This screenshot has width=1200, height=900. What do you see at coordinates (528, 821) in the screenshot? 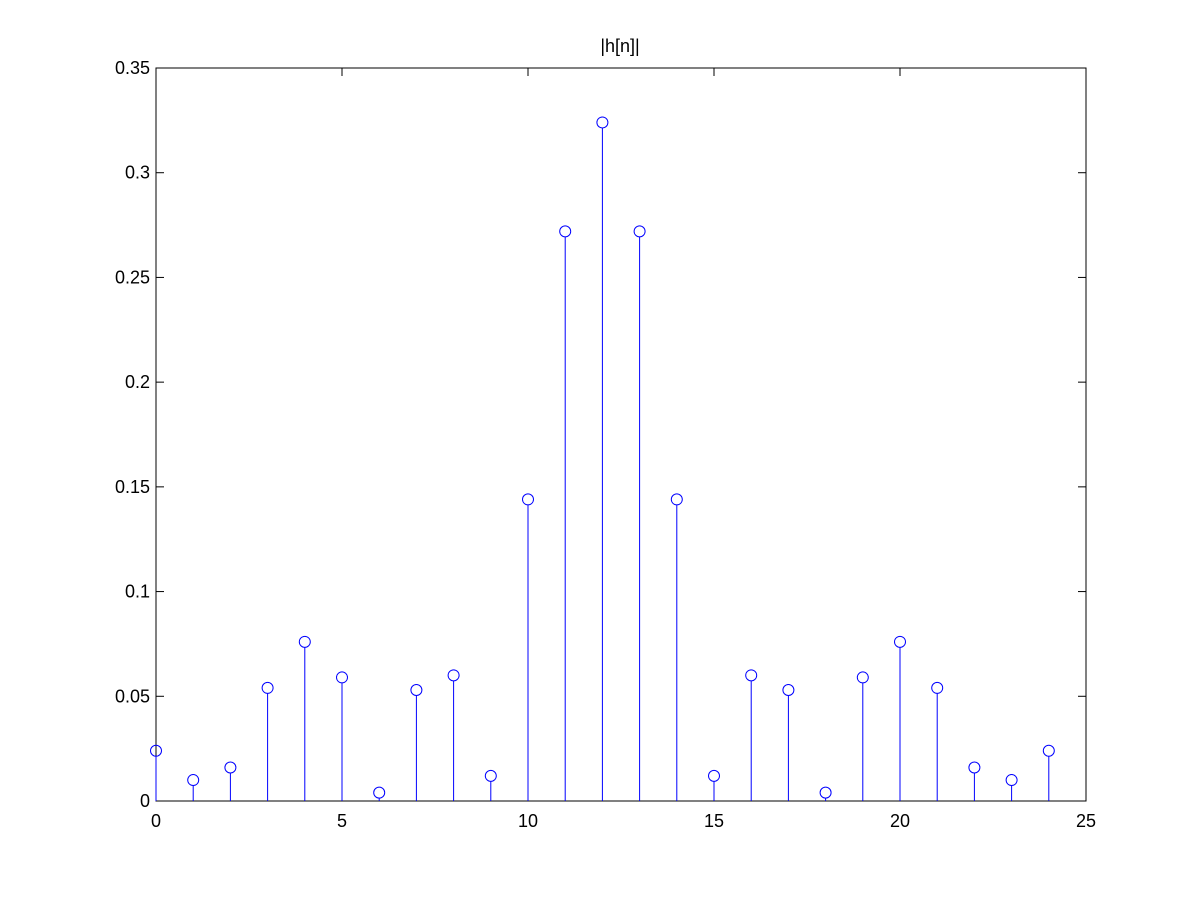
I see `x-tick-label: 10` at bounding box center [528, 821].